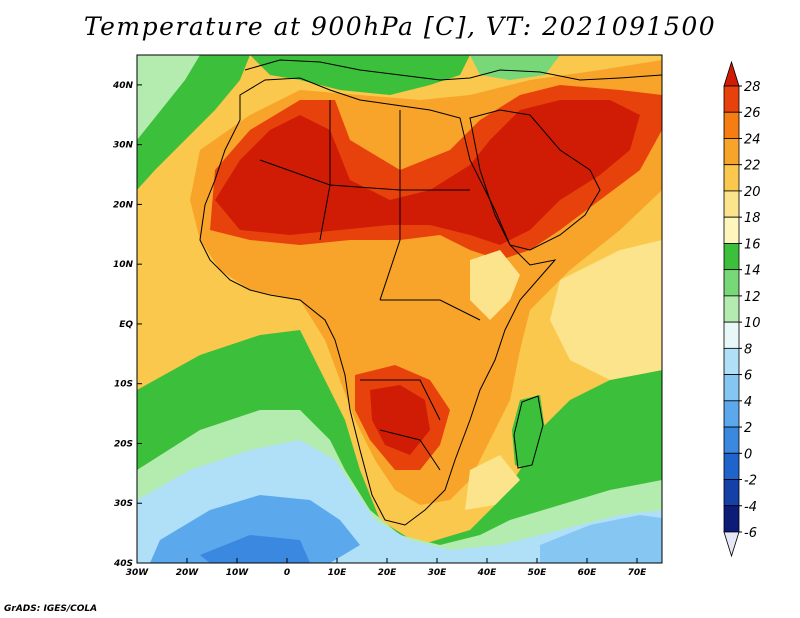 Image resolution: width=800 pixels, height=618 pixels. Describe the element at coordinates (752, 87) in the screenshot. I see `colorbar-label: 28` at that location.